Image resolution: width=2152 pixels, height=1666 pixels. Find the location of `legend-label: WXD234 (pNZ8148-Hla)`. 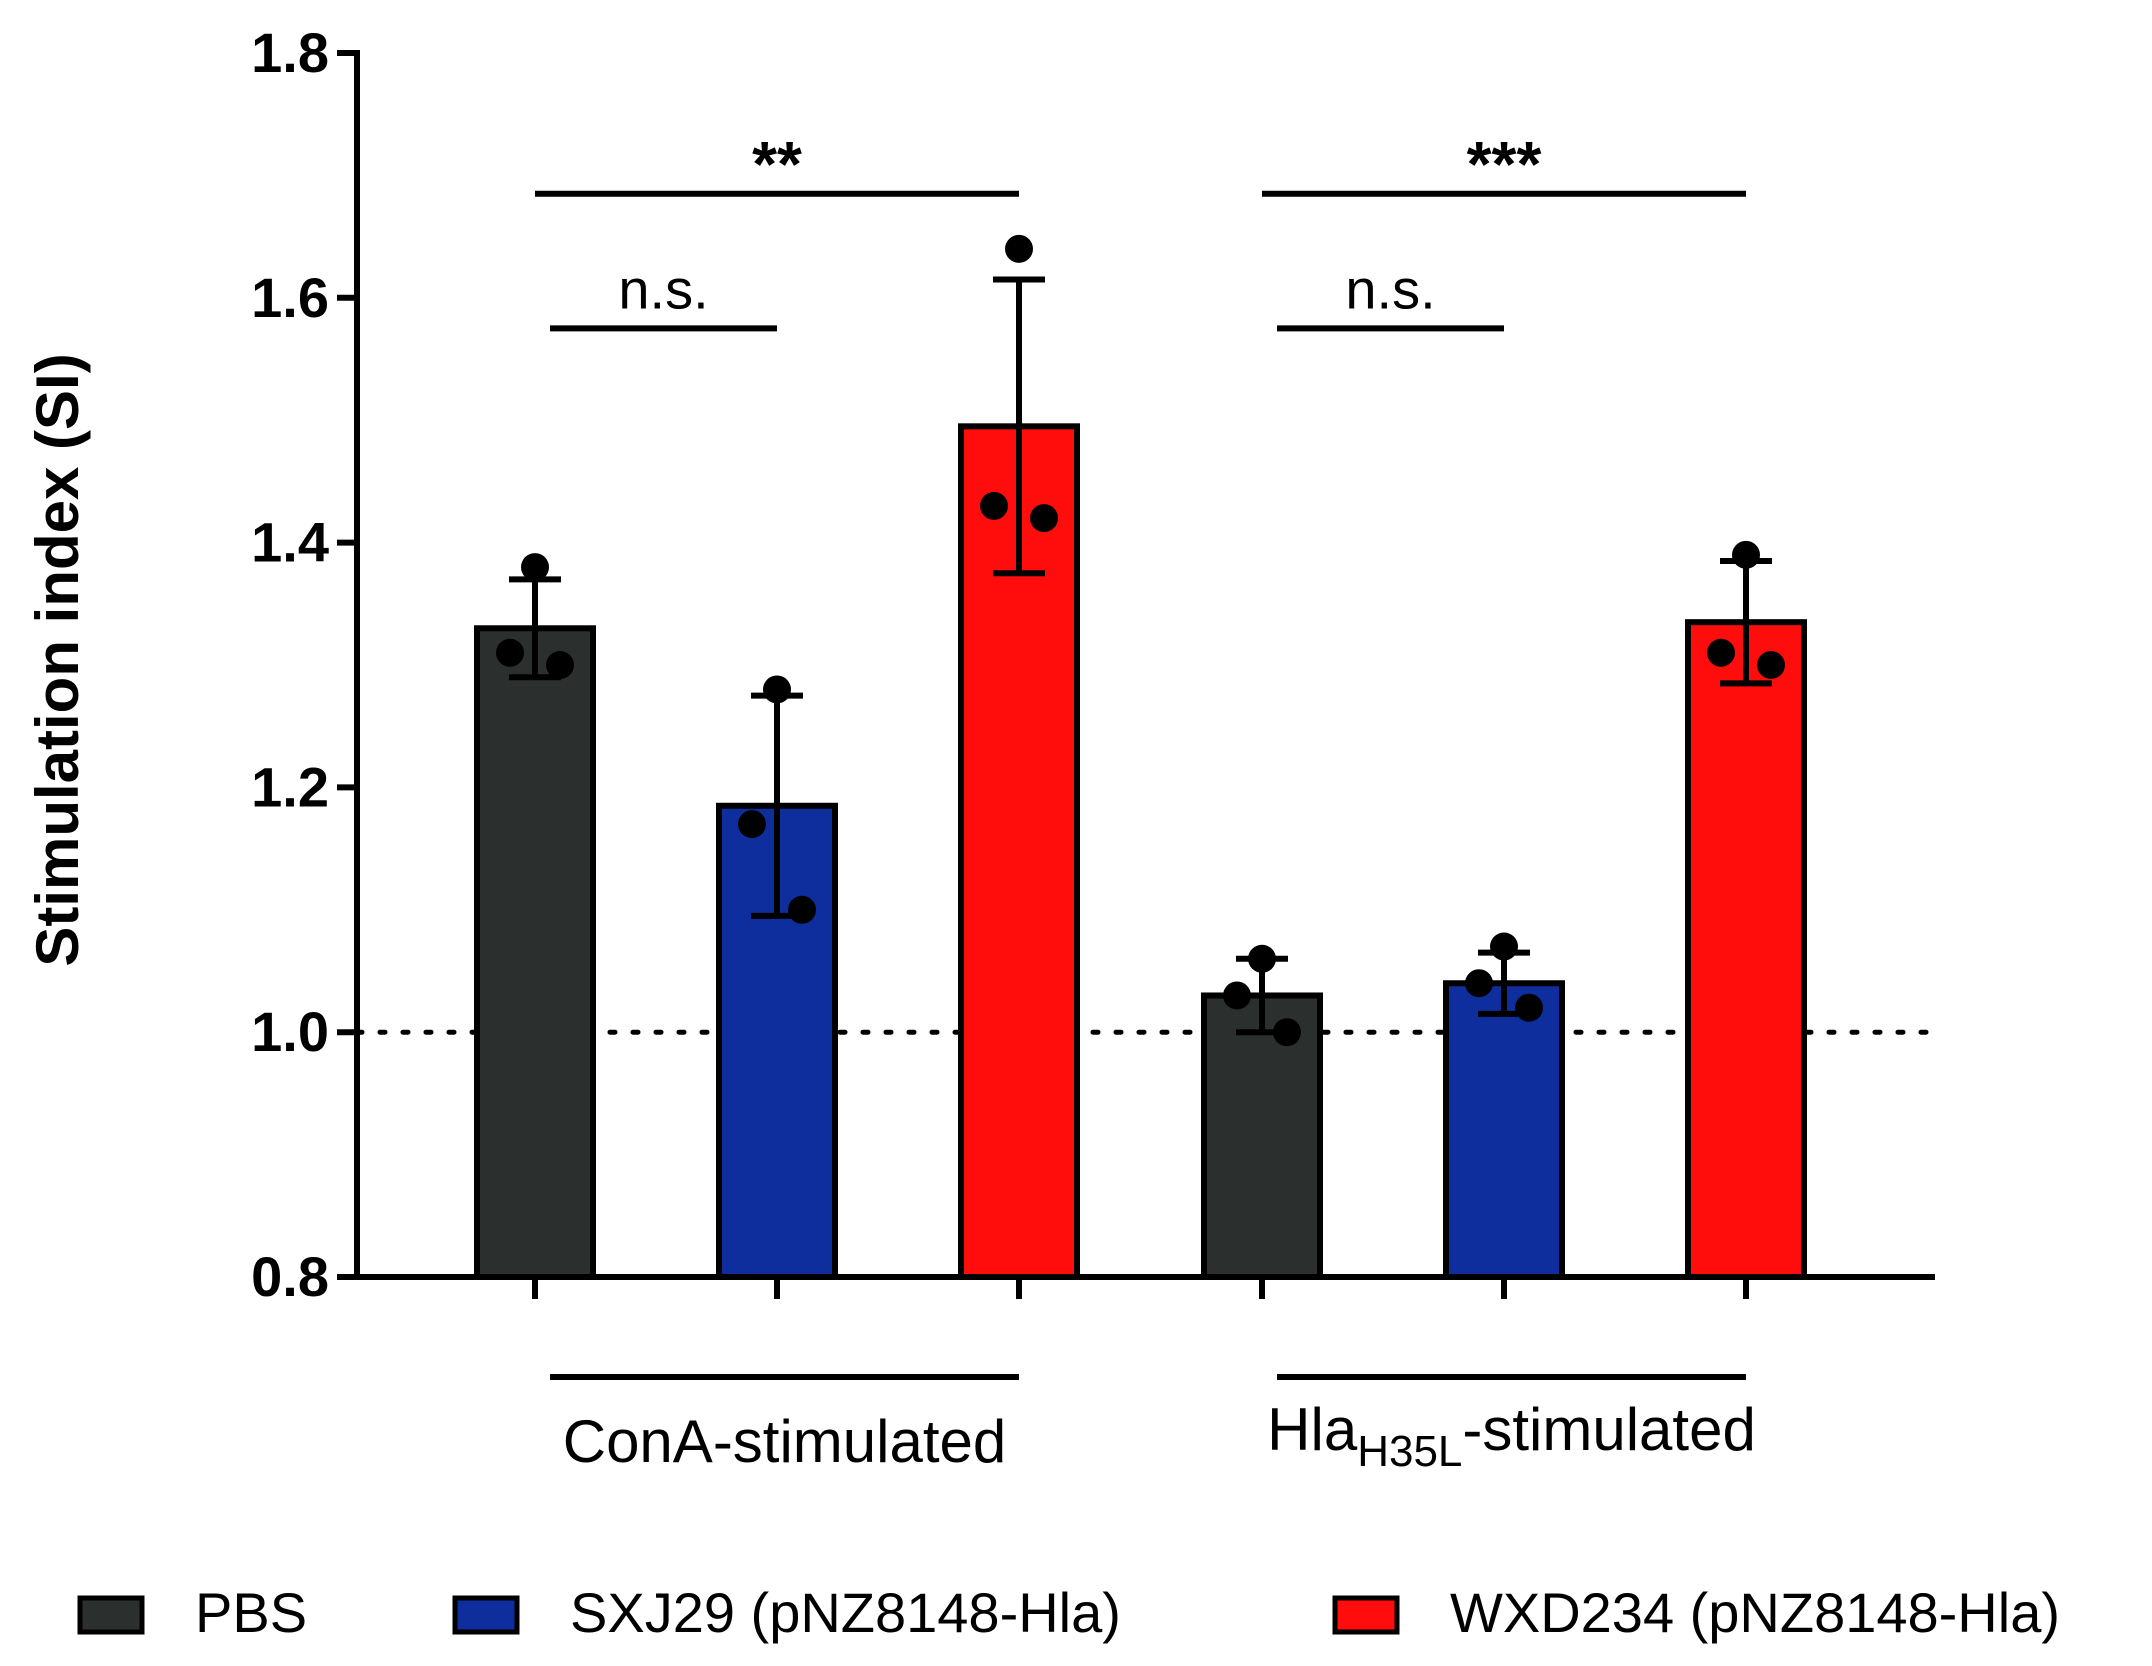

legend-label: WXD234 (pNZ8148-Hla) is located at coordinates (1755, 1612).